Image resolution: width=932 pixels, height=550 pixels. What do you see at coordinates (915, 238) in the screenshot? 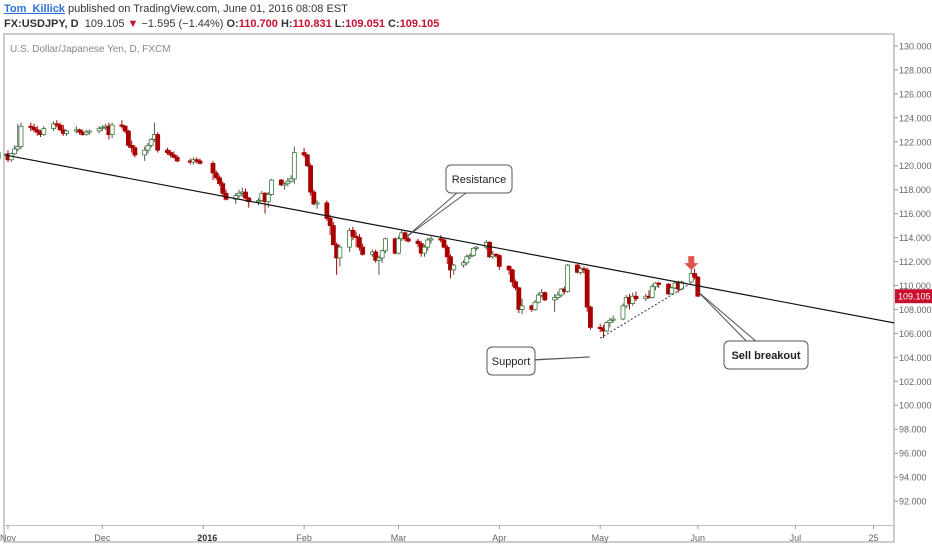
I see `y-tick-label: 114.000` at bounding box center [915, 238].